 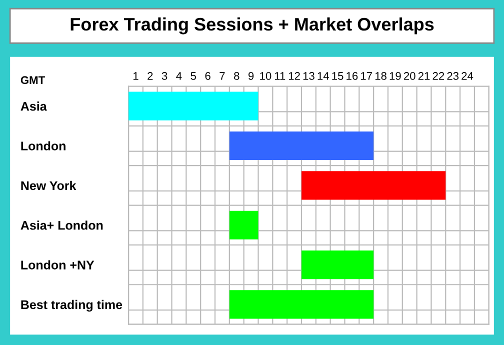 I want to click on chart-title: Forex Trading Sessions + Market Overlaps, so click(x=252, y=25).